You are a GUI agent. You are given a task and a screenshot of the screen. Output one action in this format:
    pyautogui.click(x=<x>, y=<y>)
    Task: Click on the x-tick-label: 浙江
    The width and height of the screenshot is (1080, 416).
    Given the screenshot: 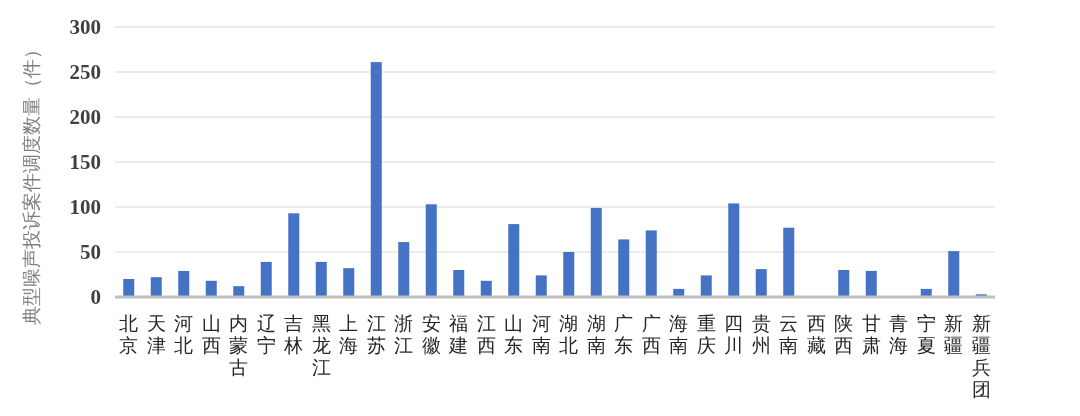 What is the action you would take?
    pyautogui.click(x=404, y=334)
    